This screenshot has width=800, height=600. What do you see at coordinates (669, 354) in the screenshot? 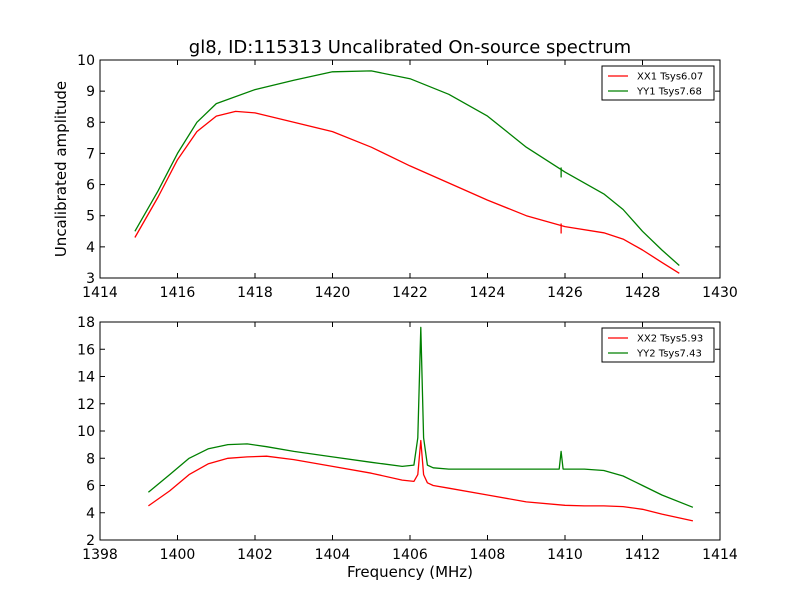
I see `legend-label-2: YY2 Tsys7.43` at bounding box center [669, 354].